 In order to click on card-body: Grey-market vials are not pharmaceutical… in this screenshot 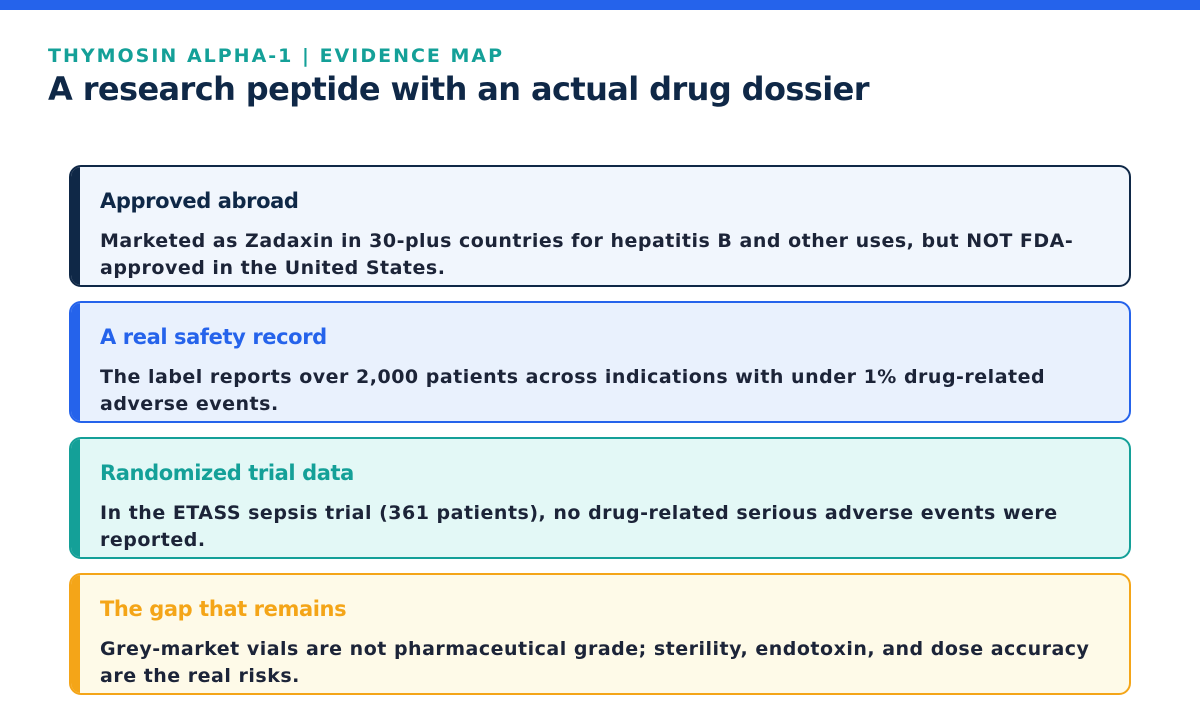, I will do `click(595, 662)`.